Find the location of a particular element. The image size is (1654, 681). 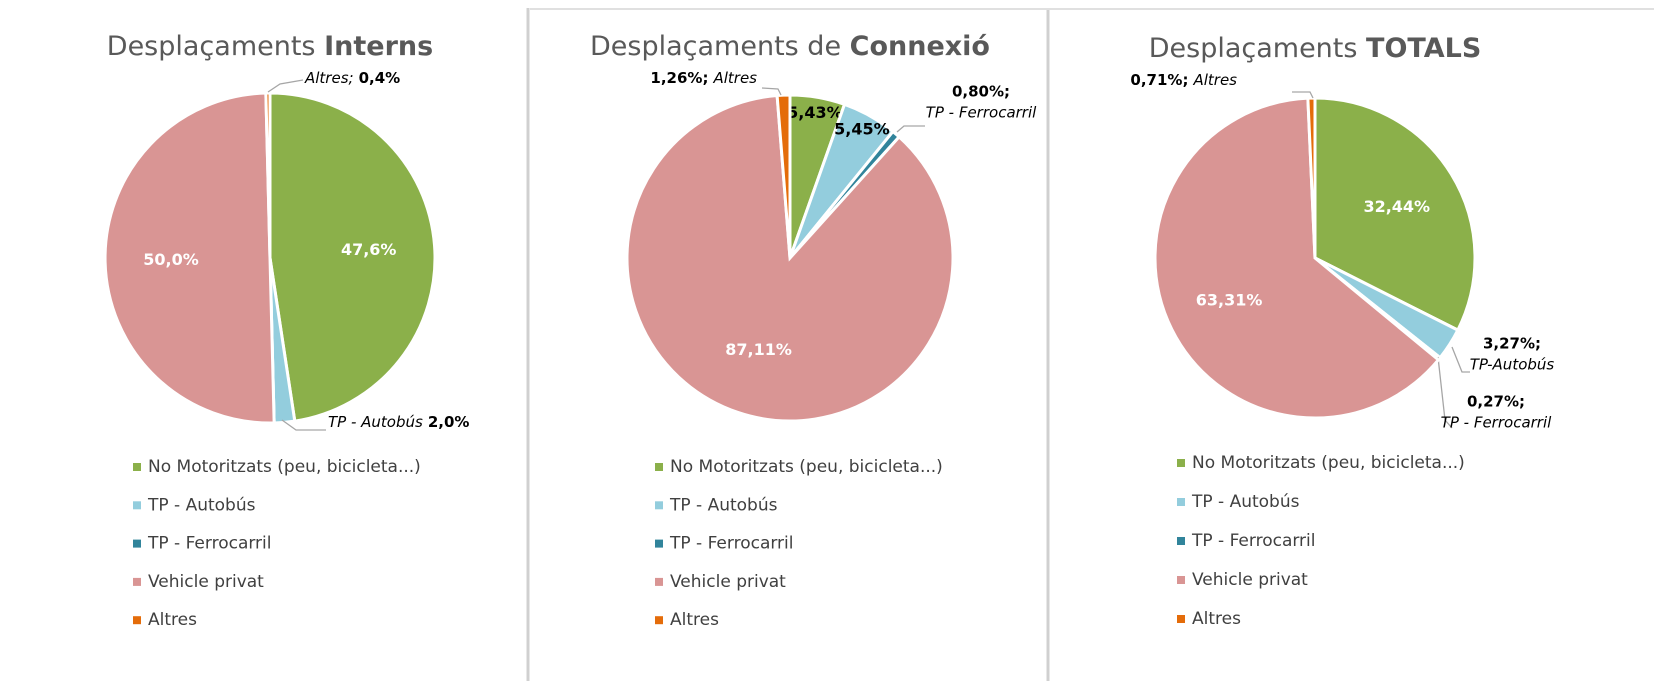

callout: 0,71%; Altres is located at coordinates (1183, 80).